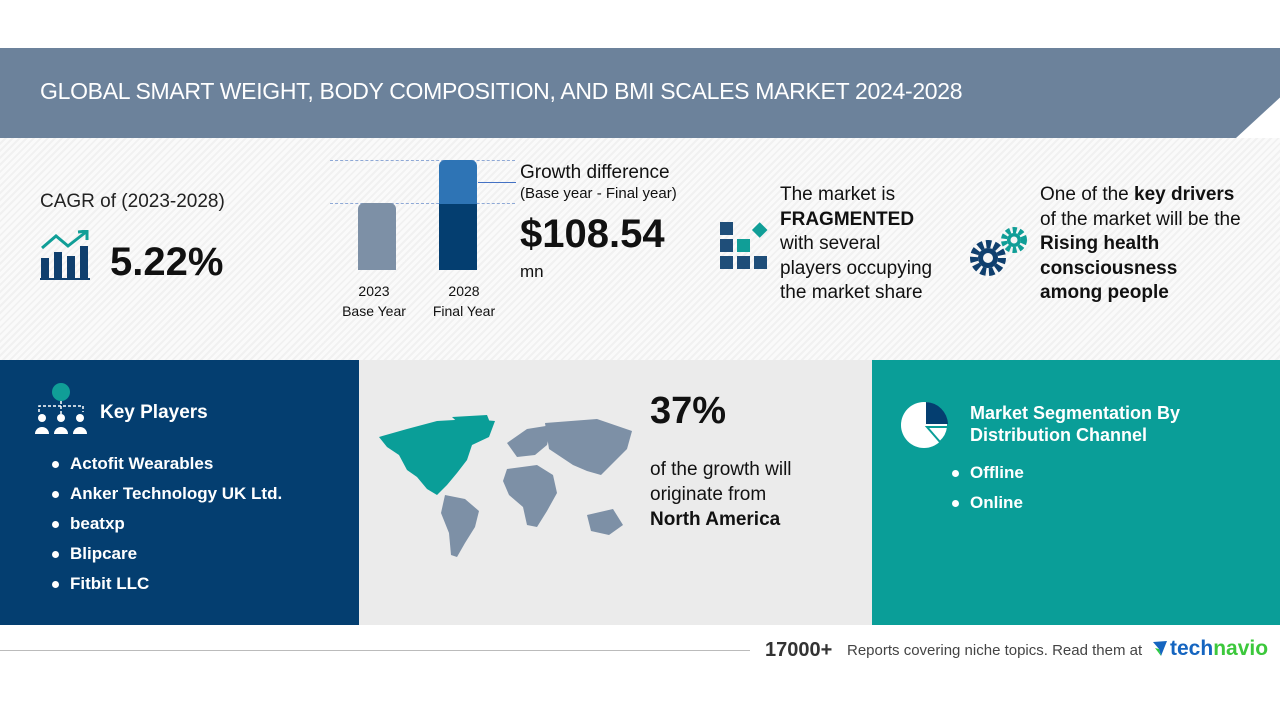 This screenshot has width=1280, height=720. What do you see at coordinates (1087, 194) in the screenshot?
I see `drivers-line: One of the` at bounding box center [1087, 194].